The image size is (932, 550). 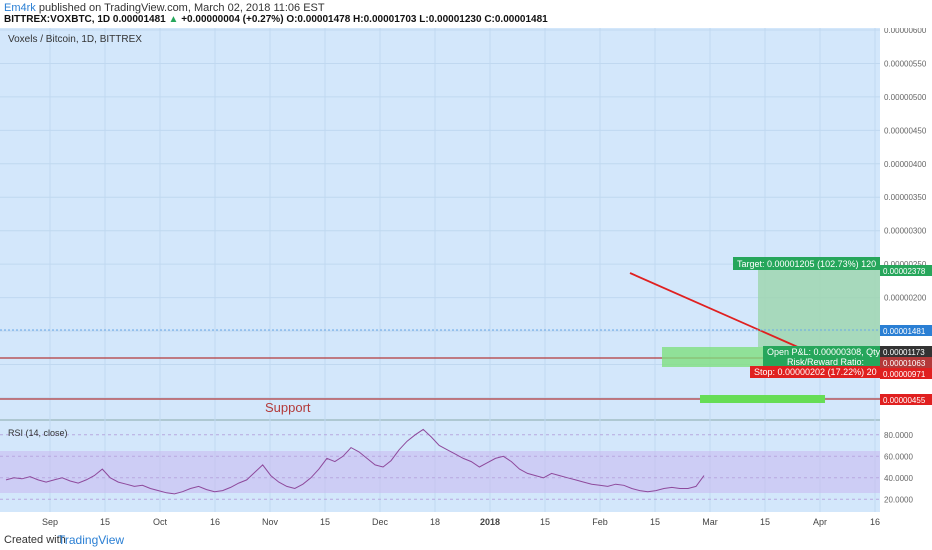 I want to click on open-value: 0.00001478, so click(x=324, y=19).